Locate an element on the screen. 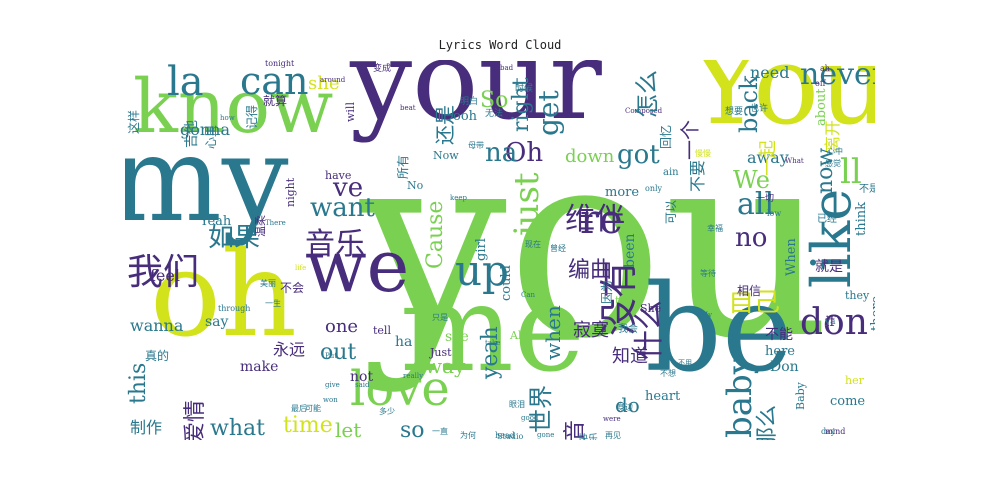  cloud-word: na is located at coordinates (501, 153).